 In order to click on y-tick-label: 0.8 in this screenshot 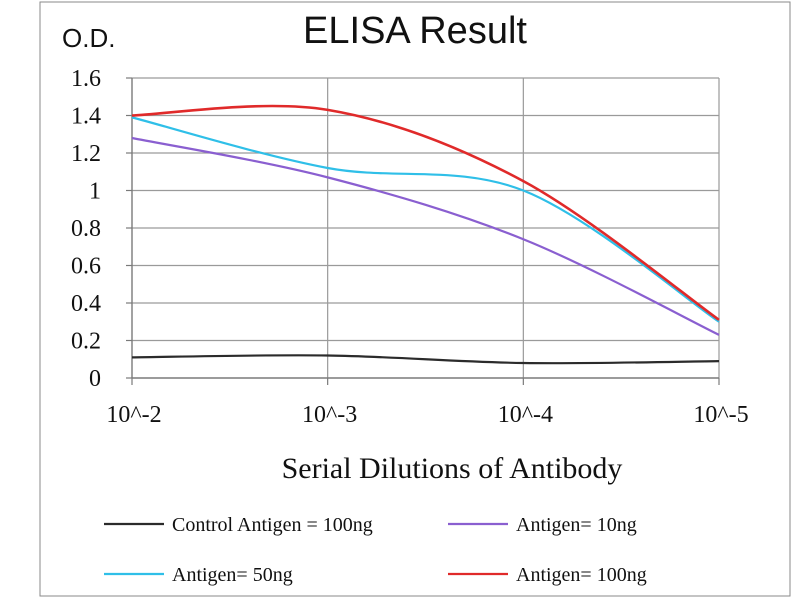, I will do `click(86, 229)`.